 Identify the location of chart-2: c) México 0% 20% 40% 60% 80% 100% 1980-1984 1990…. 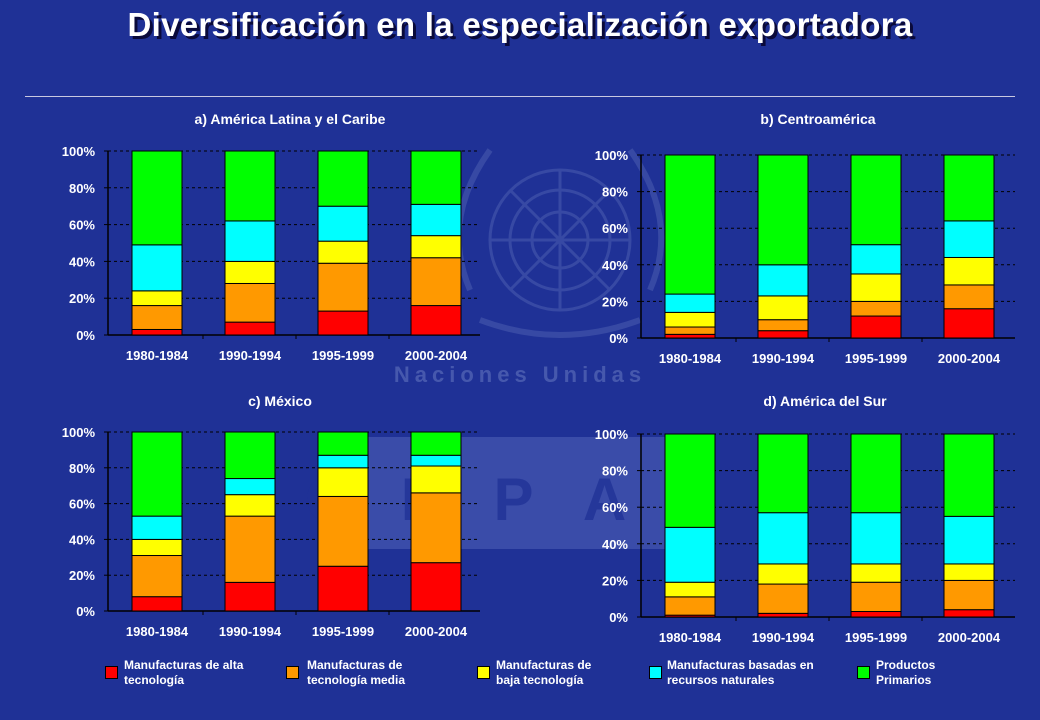
(271, 516).